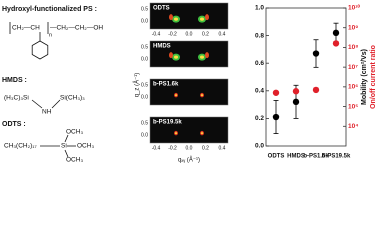  What do you see at coordinates (189, 160) in the screenshot?
I see `x-axis-title: qₓᵧ (Å⁻¹)` at bounding box center [189, 160].